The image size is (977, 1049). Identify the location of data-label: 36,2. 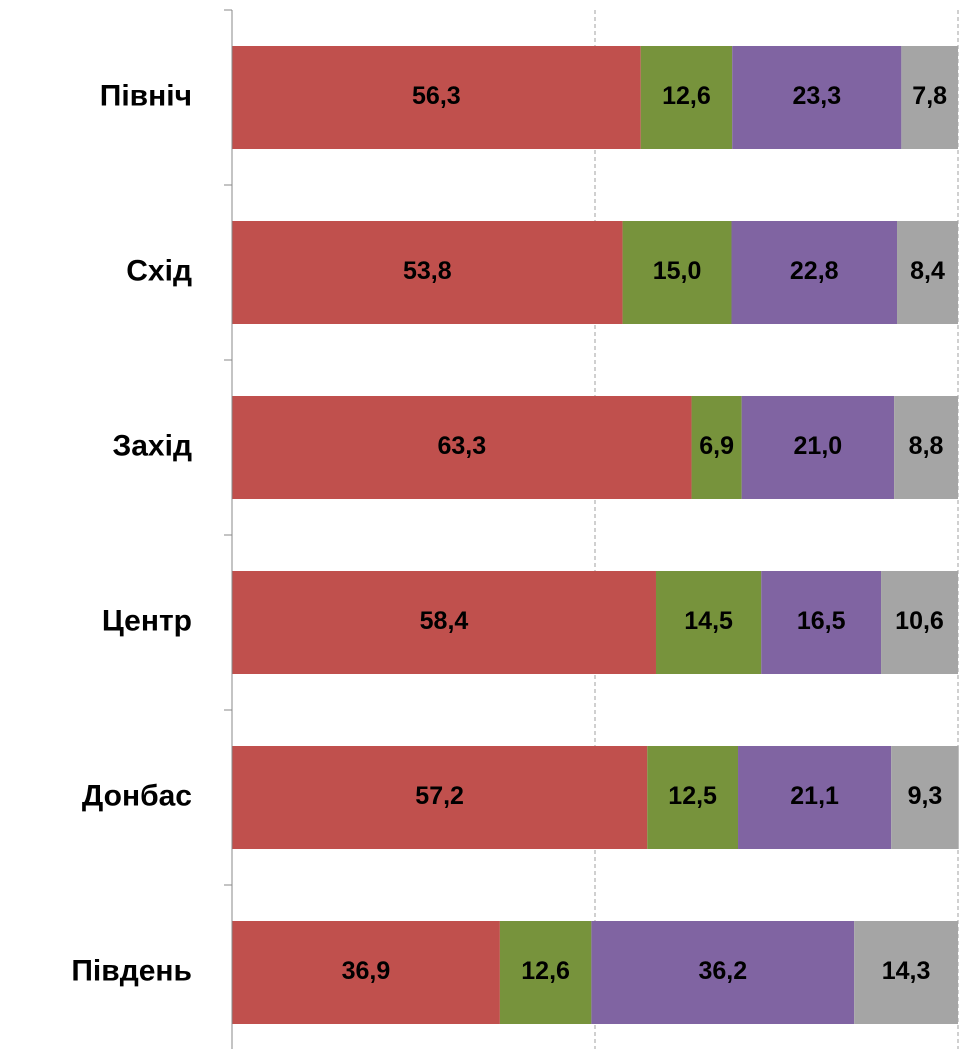
(722, 971).